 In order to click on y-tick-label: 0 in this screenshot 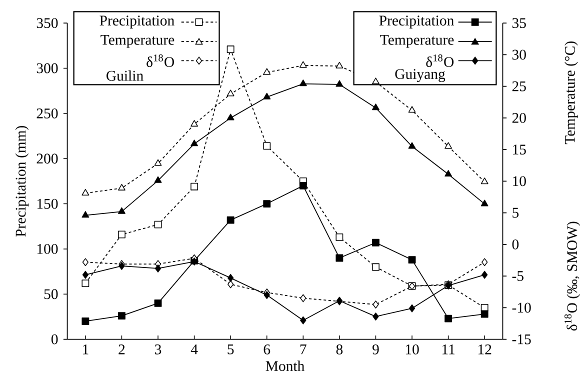, I will do `click(54, 339)`.